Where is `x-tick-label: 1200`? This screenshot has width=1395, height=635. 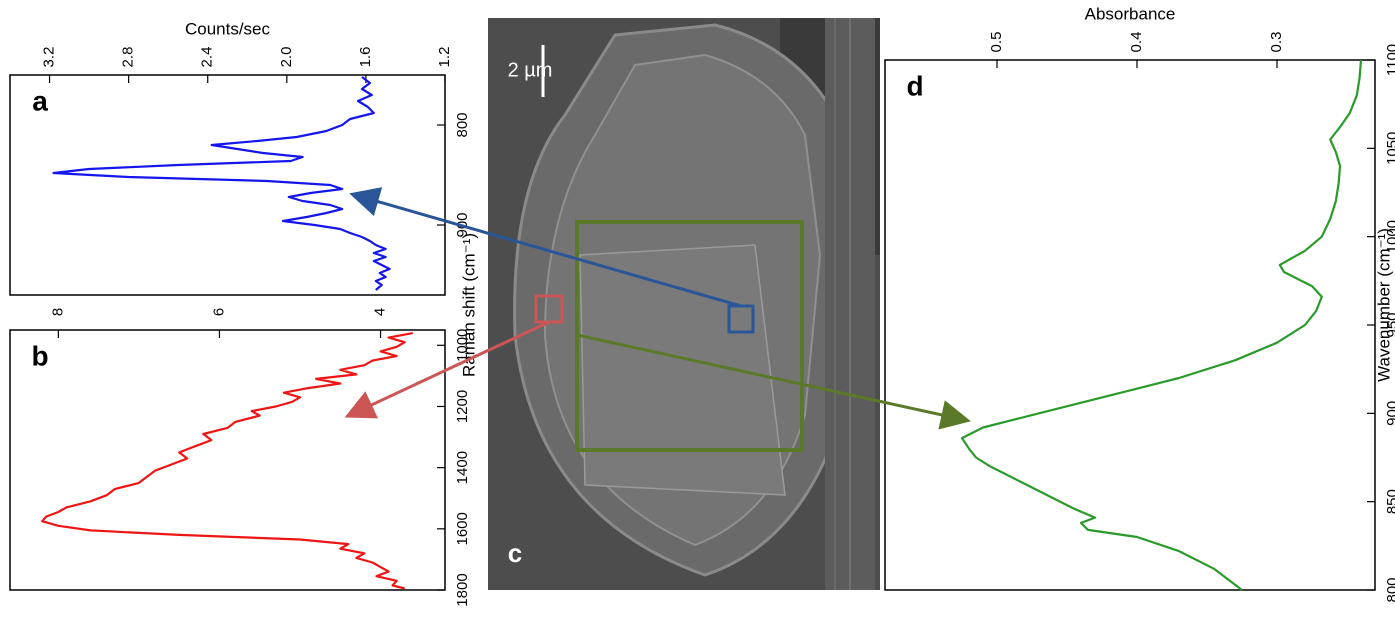
x-tick-label: 1200 is located at coordinates (462, 406).